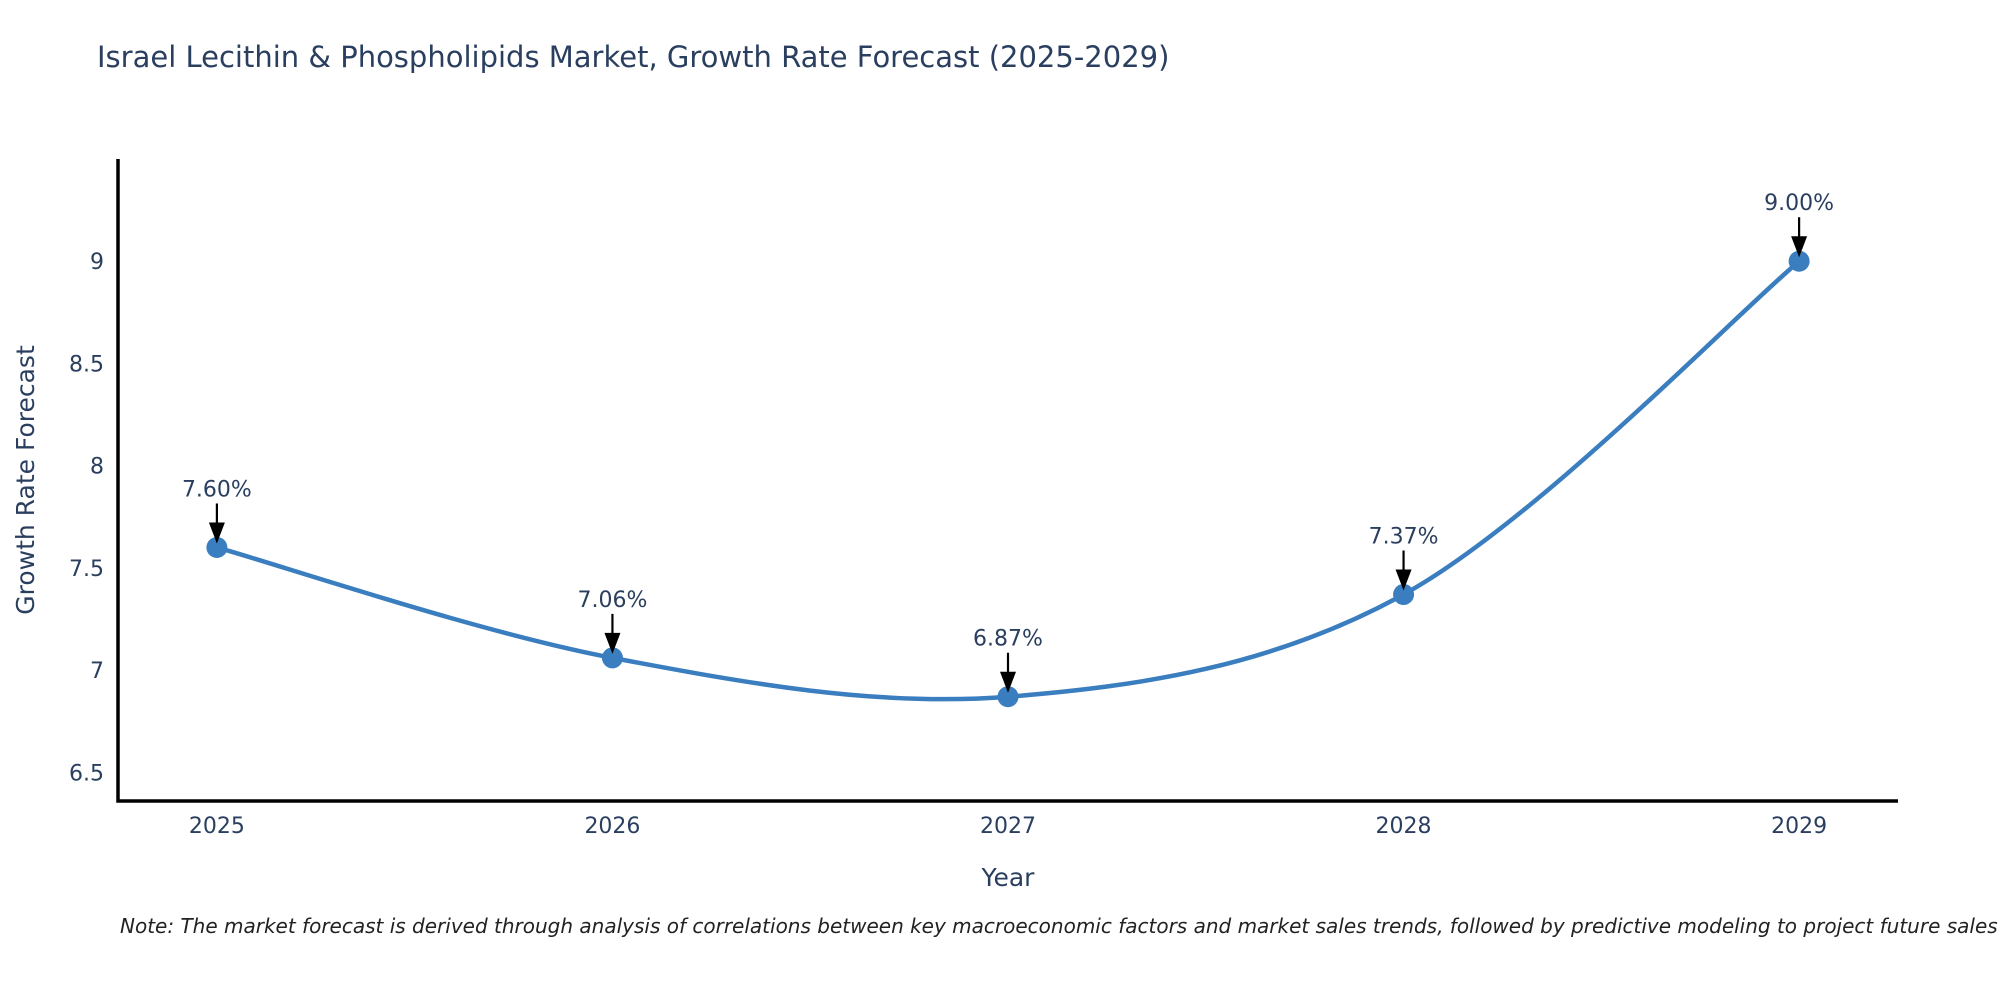  What do you see at coordinates (1799, 203) in the screenshot?
I see `point-annotation-label: 9.00%` at bounding box center [1799, 203].